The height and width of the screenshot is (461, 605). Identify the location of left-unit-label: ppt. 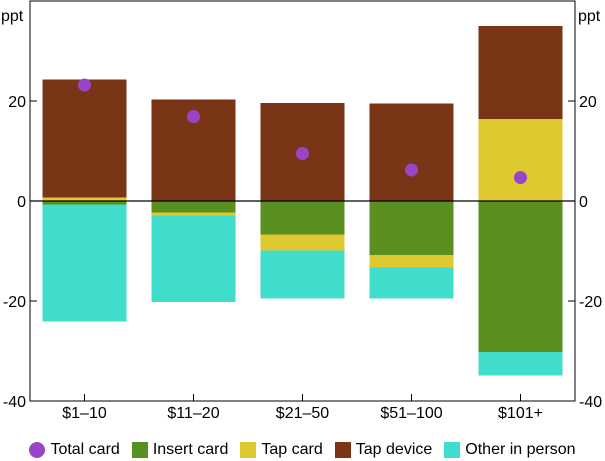
(12, 16).